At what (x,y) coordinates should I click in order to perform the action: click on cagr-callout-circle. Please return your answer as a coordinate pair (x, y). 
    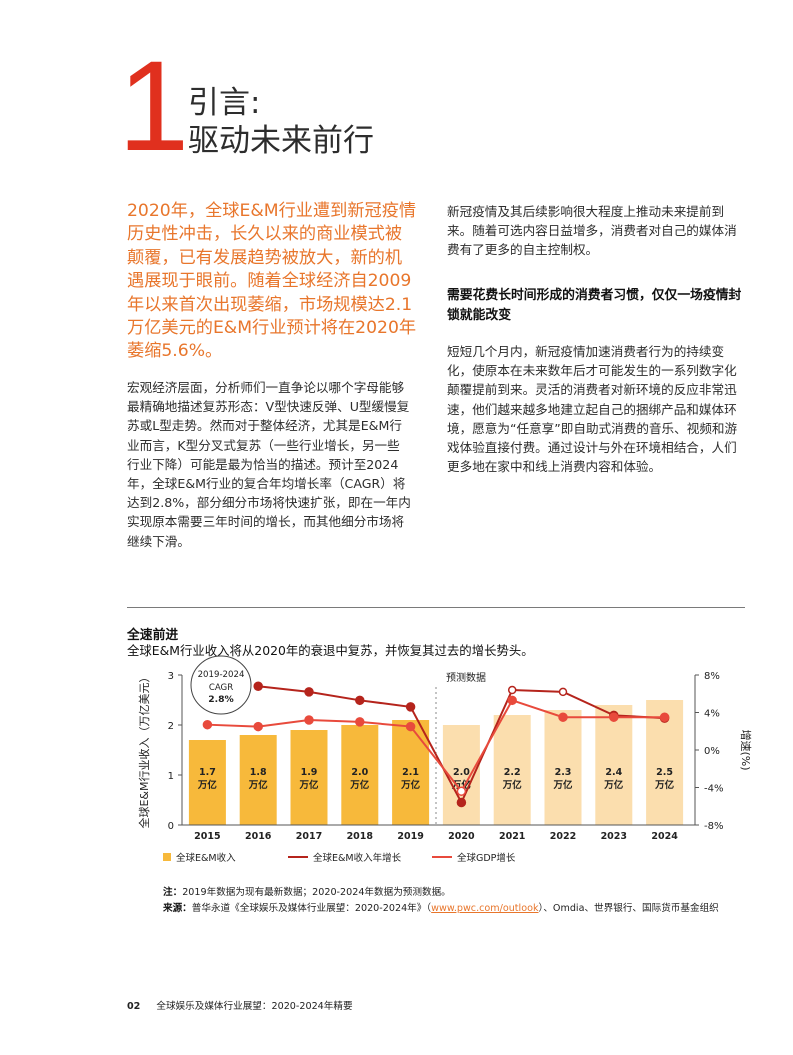
    Looking at the image, I should click on (221, 685).